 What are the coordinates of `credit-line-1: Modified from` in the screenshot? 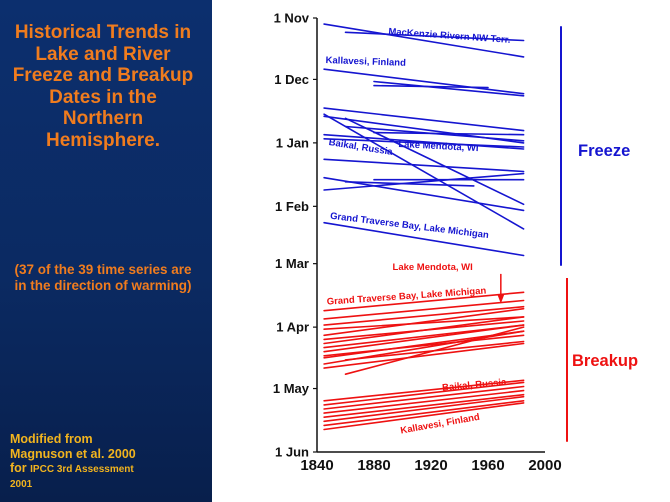 It's located at (51, 439).